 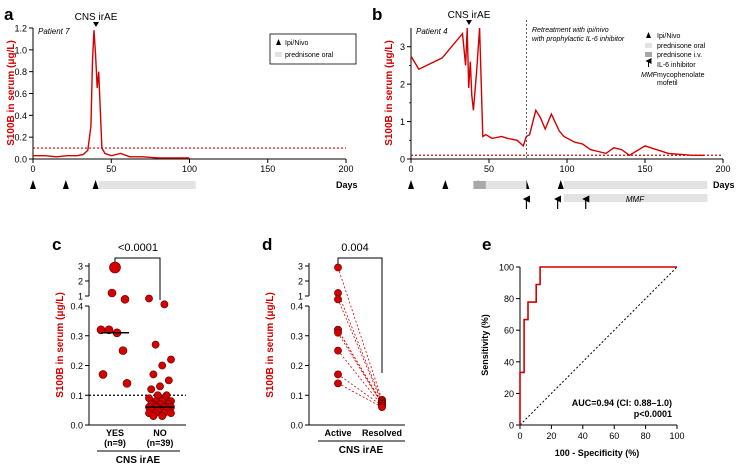 I want to click on panel-b-legend-ipinivo-icon, so click(x=648, y=35).